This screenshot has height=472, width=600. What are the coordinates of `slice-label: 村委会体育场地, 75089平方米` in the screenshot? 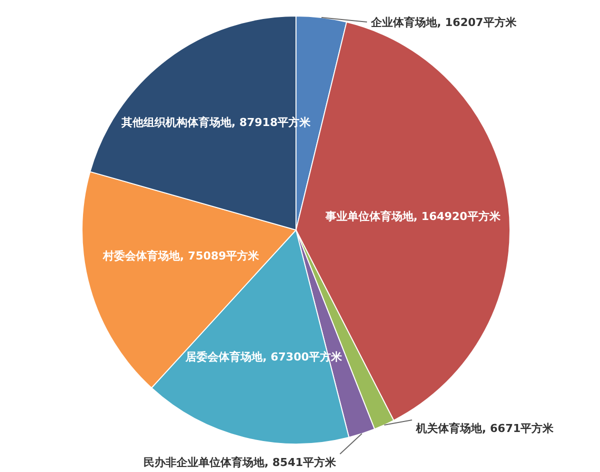 It's located at (181, 255).